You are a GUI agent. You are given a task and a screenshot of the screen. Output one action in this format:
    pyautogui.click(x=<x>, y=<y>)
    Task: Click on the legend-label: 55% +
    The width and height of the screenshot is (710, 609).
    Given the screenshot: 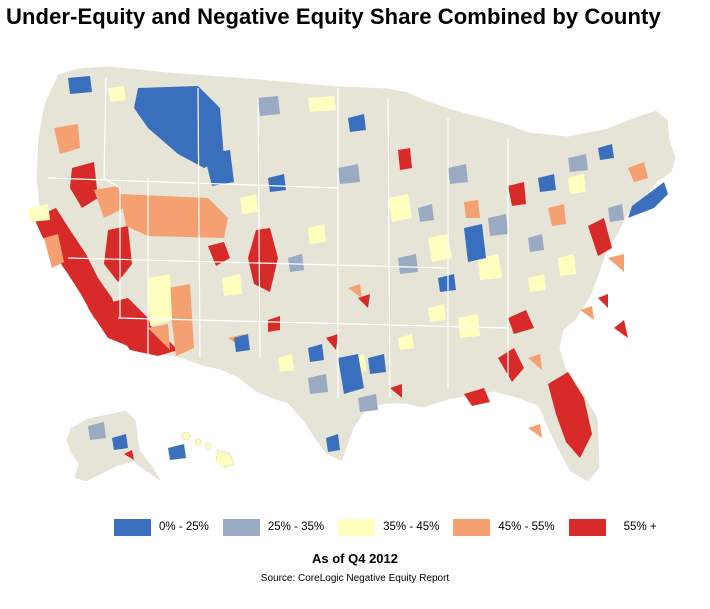 What is the action you would take?
    pyautogui.click(x=640, y=527)
    